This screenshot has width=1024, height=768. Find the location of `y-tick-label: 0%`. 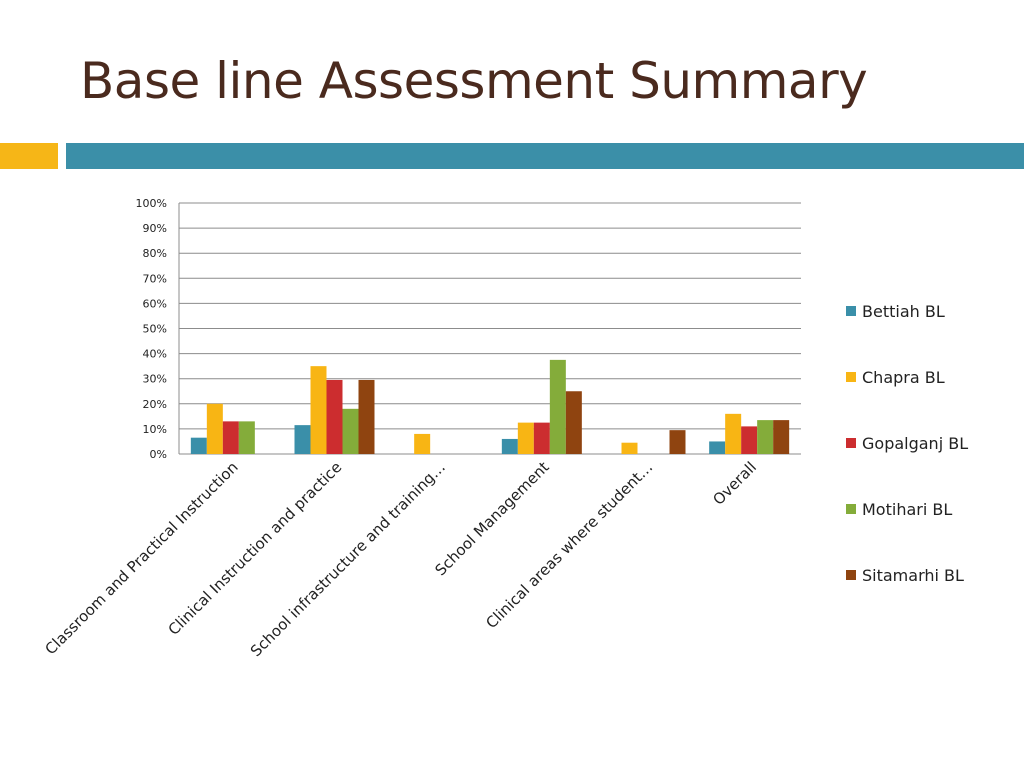

y-tick-label: 0% is located at coordinates (158, 454).